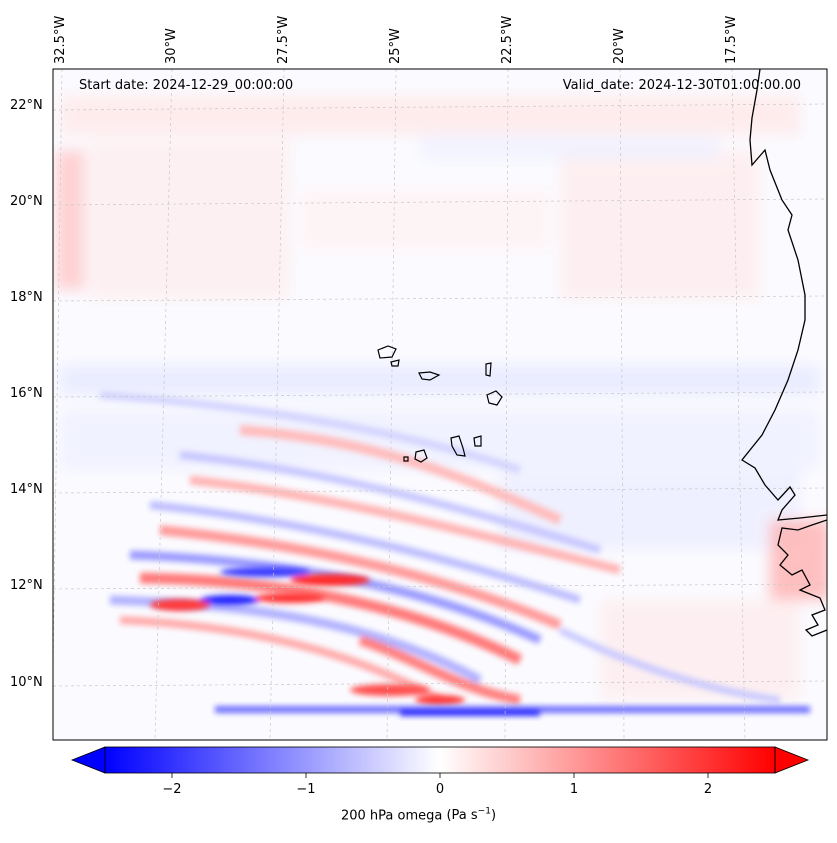 The height and width of the screenshot is (843, 837). I want to click on units-exponent: −1, so click(484, 812).